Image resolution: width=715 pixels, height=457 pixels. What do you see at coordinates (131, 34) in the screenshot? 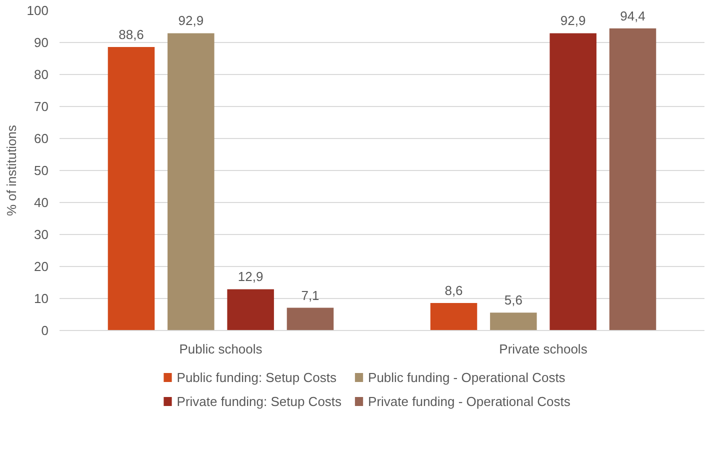
I see `data-label: 88,6` at bounding box center [131, 34].